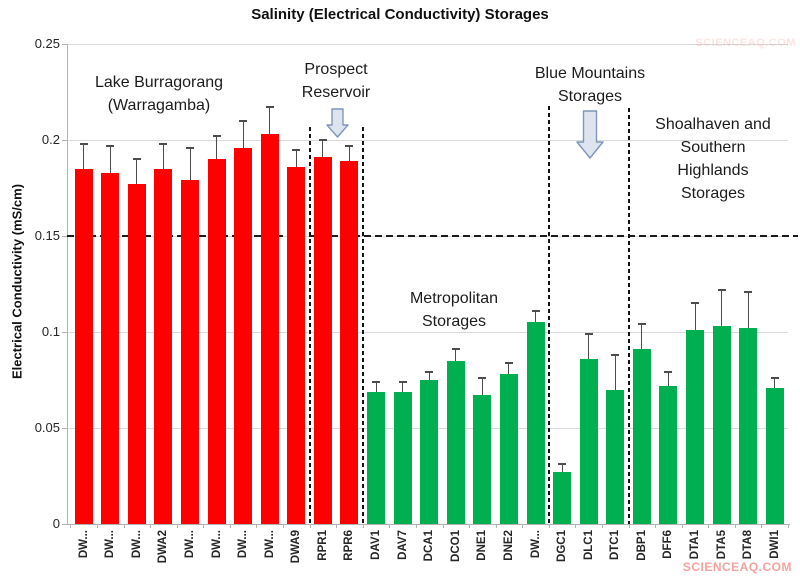  I want to click on x-tick-label: DBP1, so click(641, 545).